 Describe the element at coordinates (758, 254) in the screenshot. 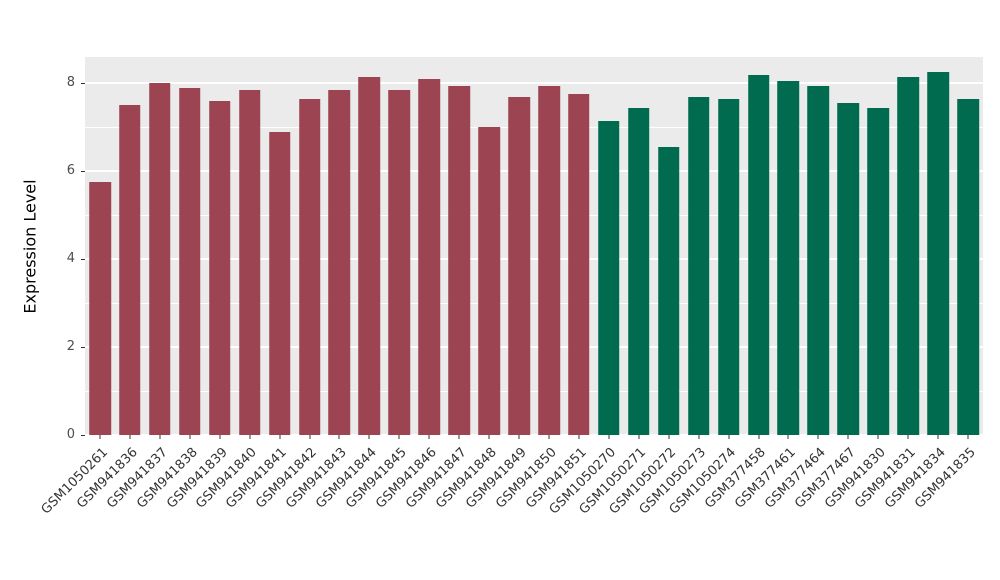

I see `bar-GSM377458` at that location.